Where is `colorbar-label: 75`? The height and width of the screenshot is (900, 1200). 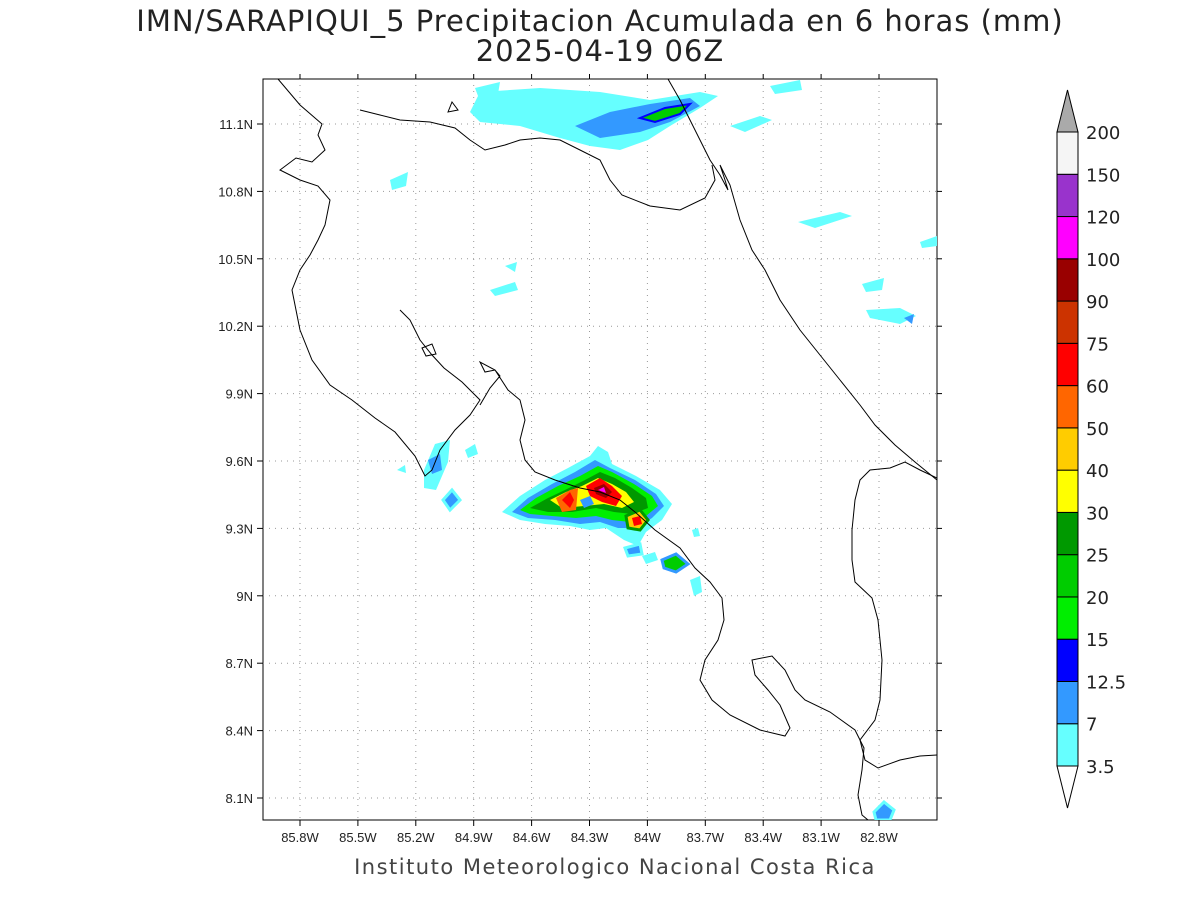 colorbar-label: 75 is located at coordinates (1097, 344).